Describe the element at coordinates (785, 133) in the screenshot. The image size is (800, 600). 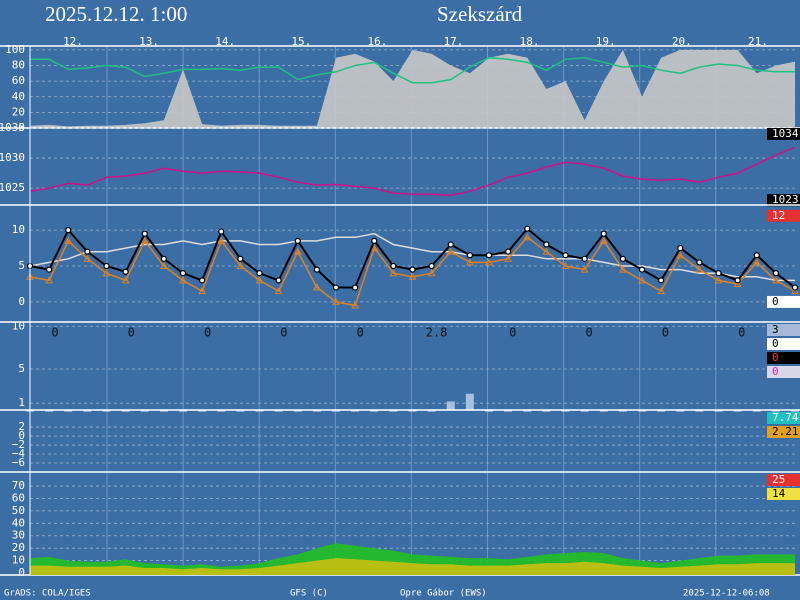
I see `side-label: 1034` at that location.